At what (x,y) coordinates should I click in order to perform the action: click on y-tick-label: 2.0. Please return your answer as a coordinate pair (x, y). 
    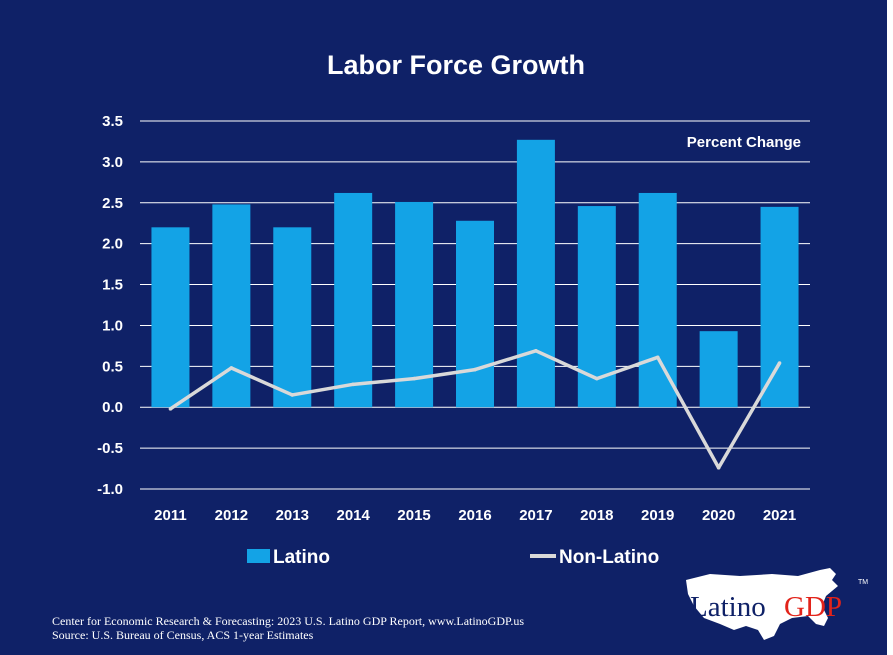
    Looking at the image, I should click on (112, 244).